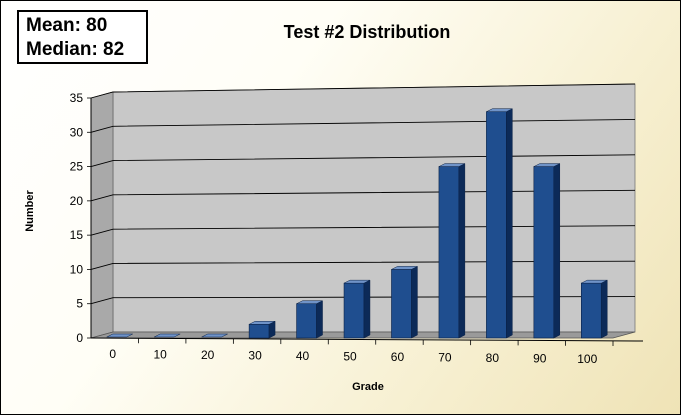  What do you see at coordinates (77, 269) in the screenshot?
I see `y-tick-label: 10` at bounding box center [77, 269].